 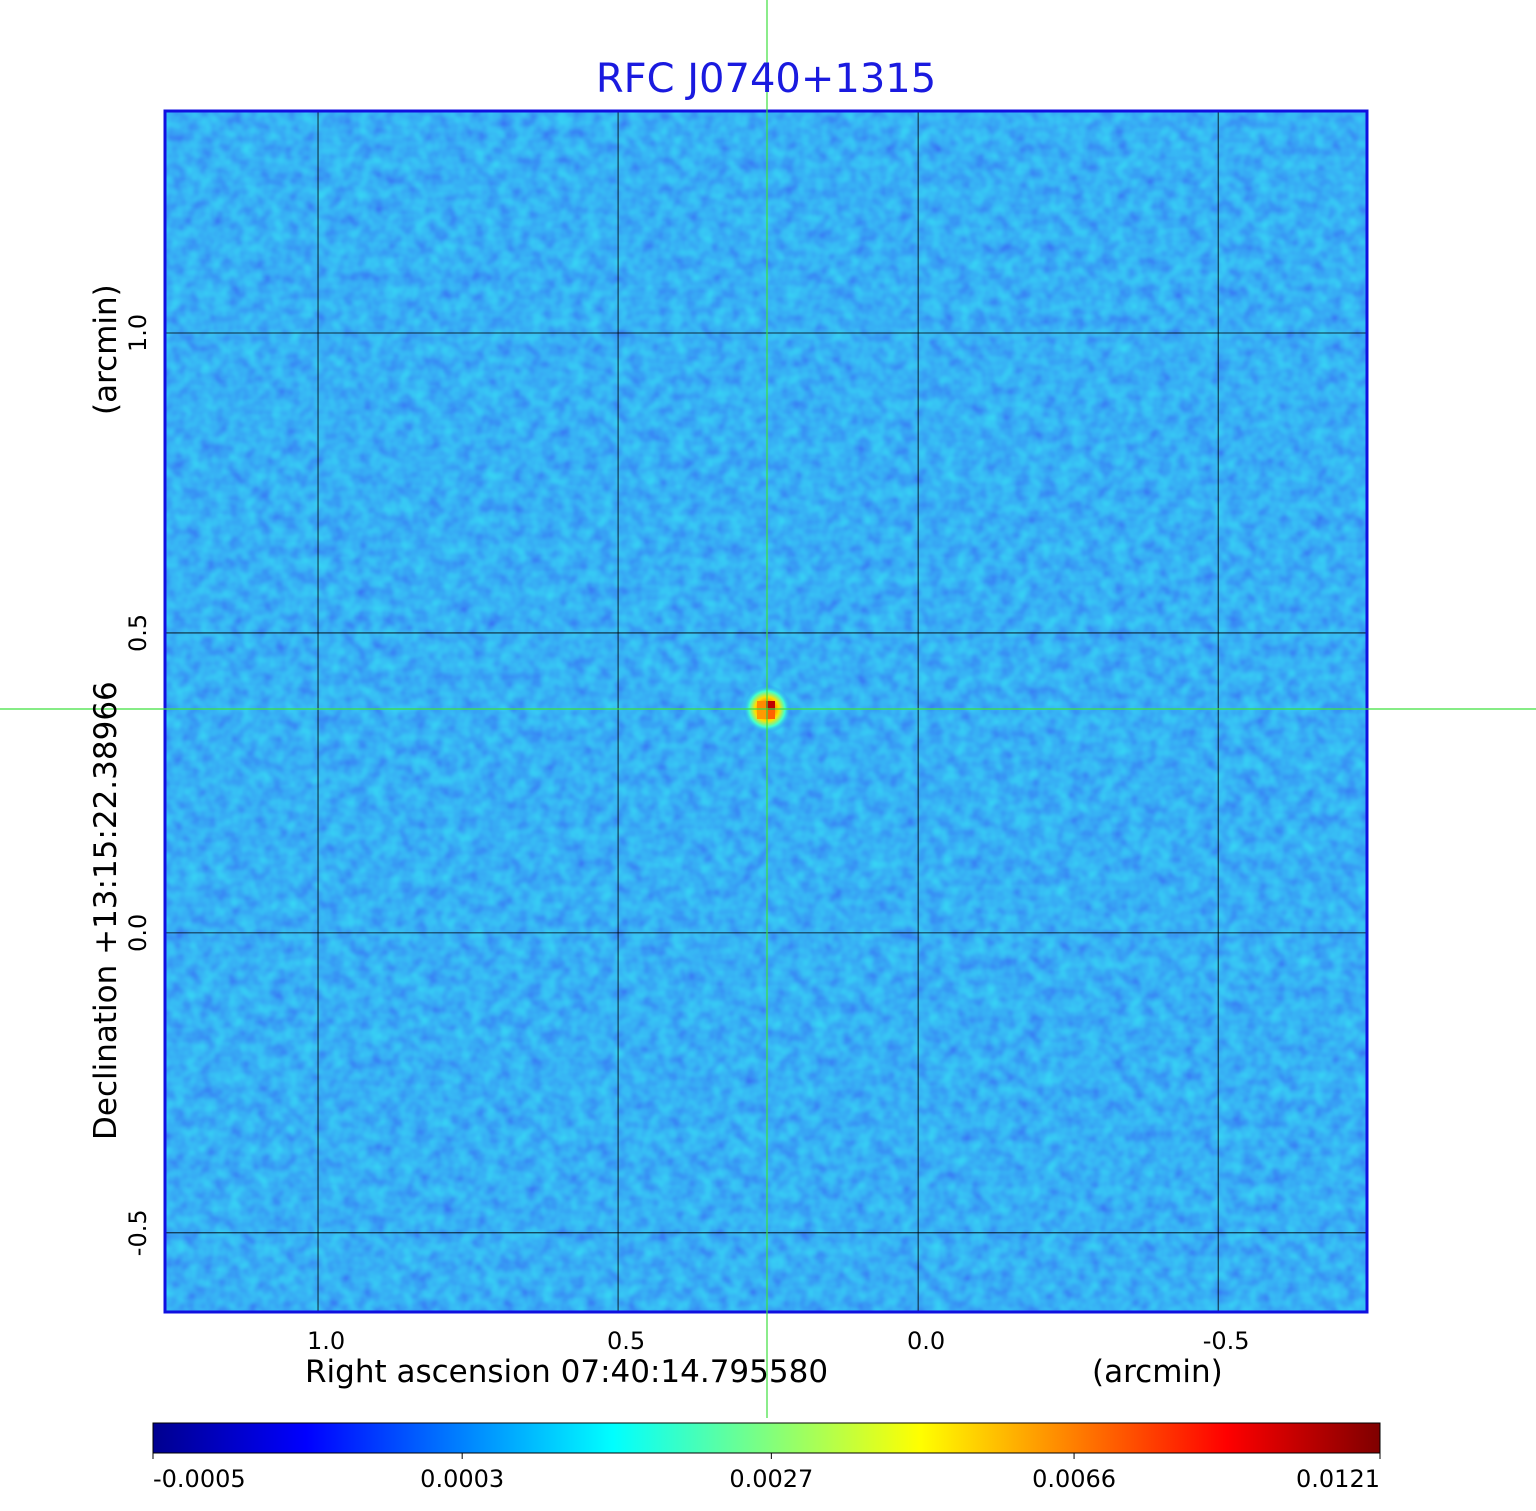 I want to click on colorbar, so click(x=766, y=1438).